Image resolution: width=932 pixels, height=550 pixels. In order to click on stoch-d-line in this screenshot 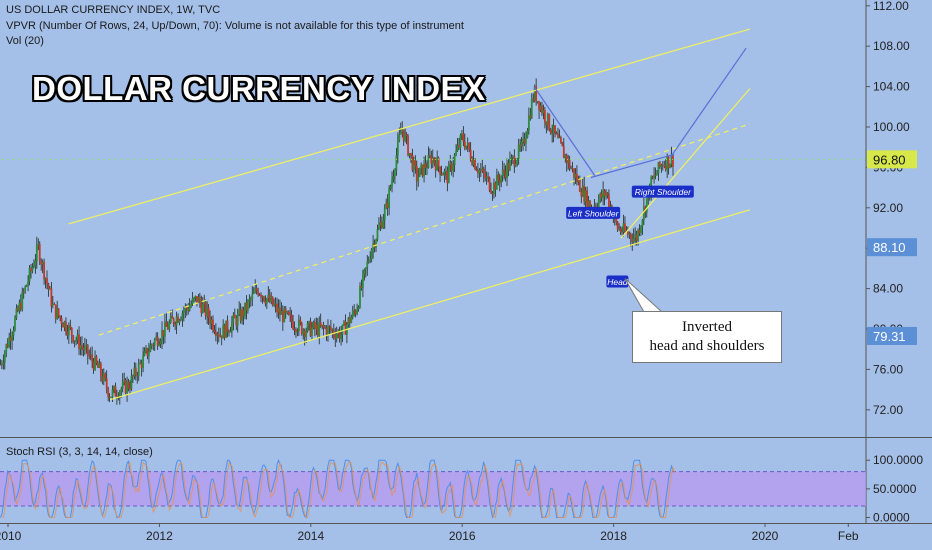, I will do `click(338, 489)`.